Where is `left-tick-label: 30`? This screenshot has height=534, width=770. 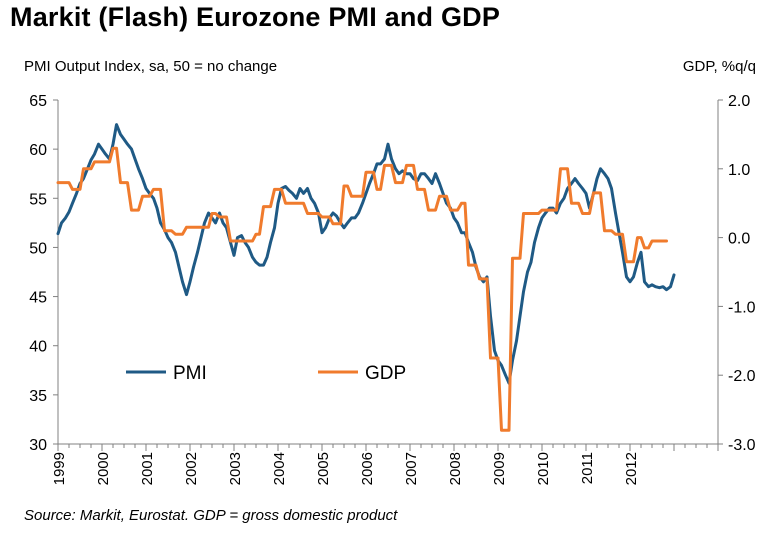 left-tick-label: 30 is located at coordinates (38, 445).